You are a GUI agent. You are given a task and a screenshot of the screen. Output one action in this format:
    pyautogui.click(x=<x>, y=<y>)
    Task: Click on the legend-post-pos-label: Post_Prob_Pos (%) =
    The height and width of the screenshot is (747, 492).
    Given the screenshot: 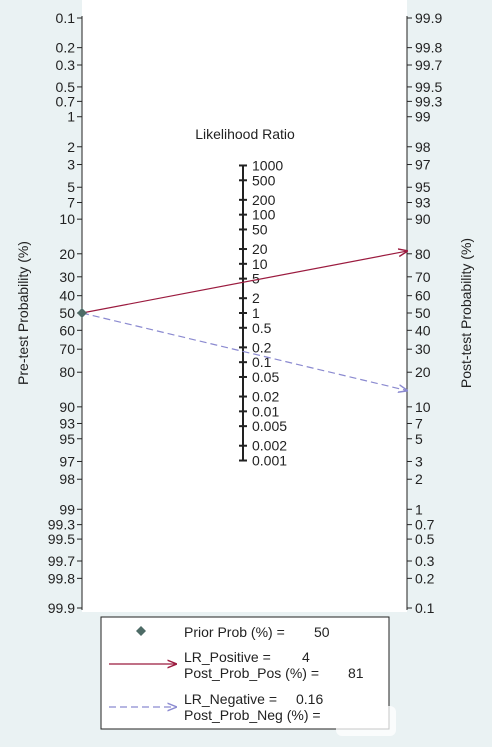 What is the action you would take?
    pyautogui.click(x=251, y=673)
    